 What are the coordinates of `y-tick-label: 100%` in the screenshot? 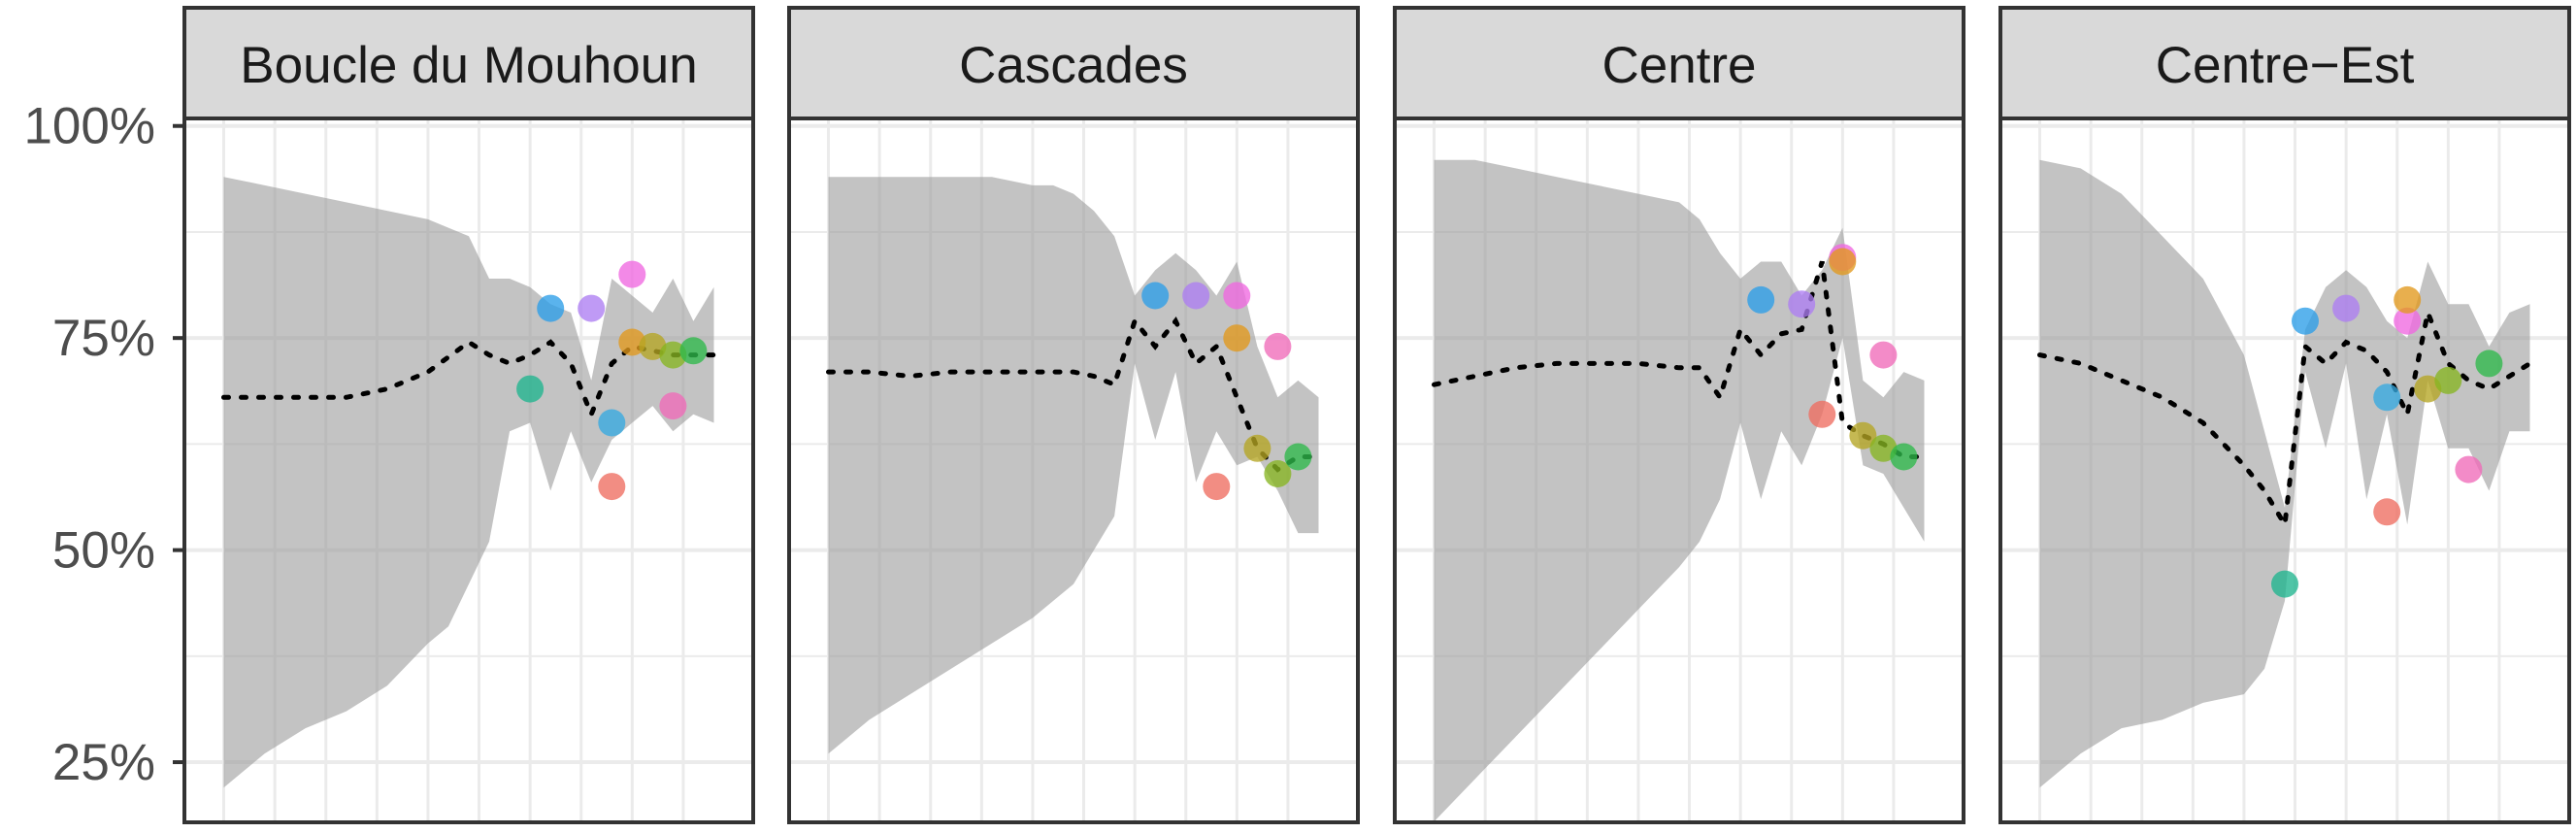 It's located at (89, 126).